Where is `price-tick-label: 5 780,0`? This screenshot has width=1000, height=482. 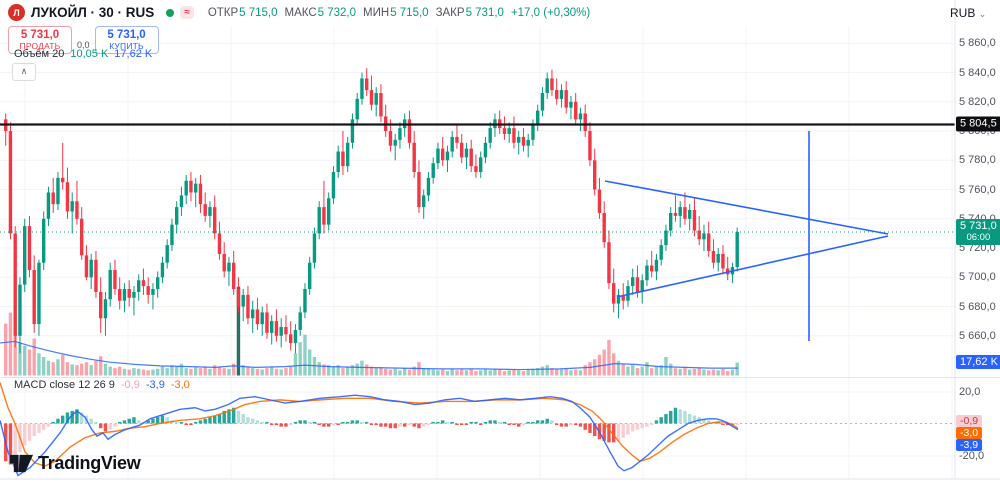
price-tick-label: 5 780,0 is located at coordinates (977, 160).